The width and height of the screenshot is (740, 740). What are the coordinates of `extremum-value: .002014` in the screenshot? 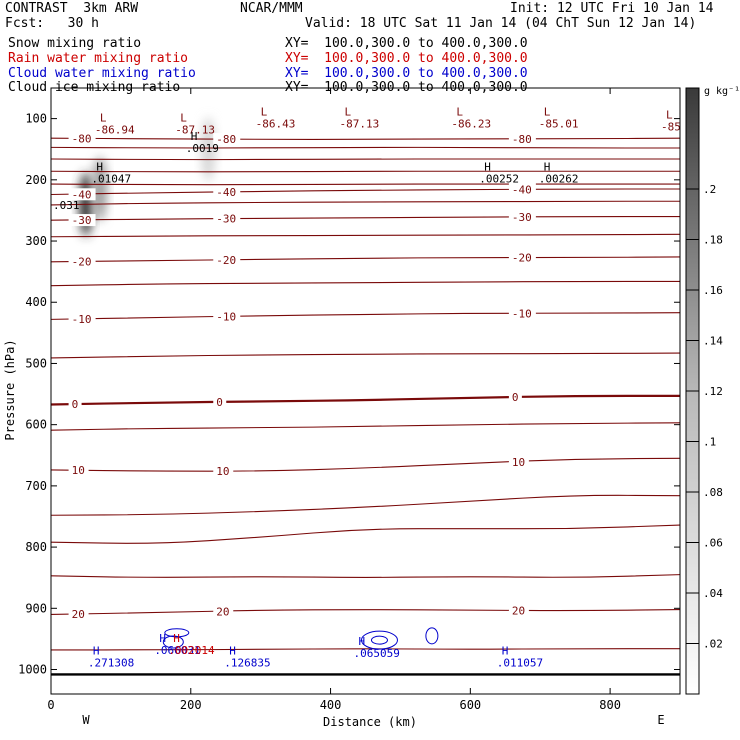 It's located at (191, 650).